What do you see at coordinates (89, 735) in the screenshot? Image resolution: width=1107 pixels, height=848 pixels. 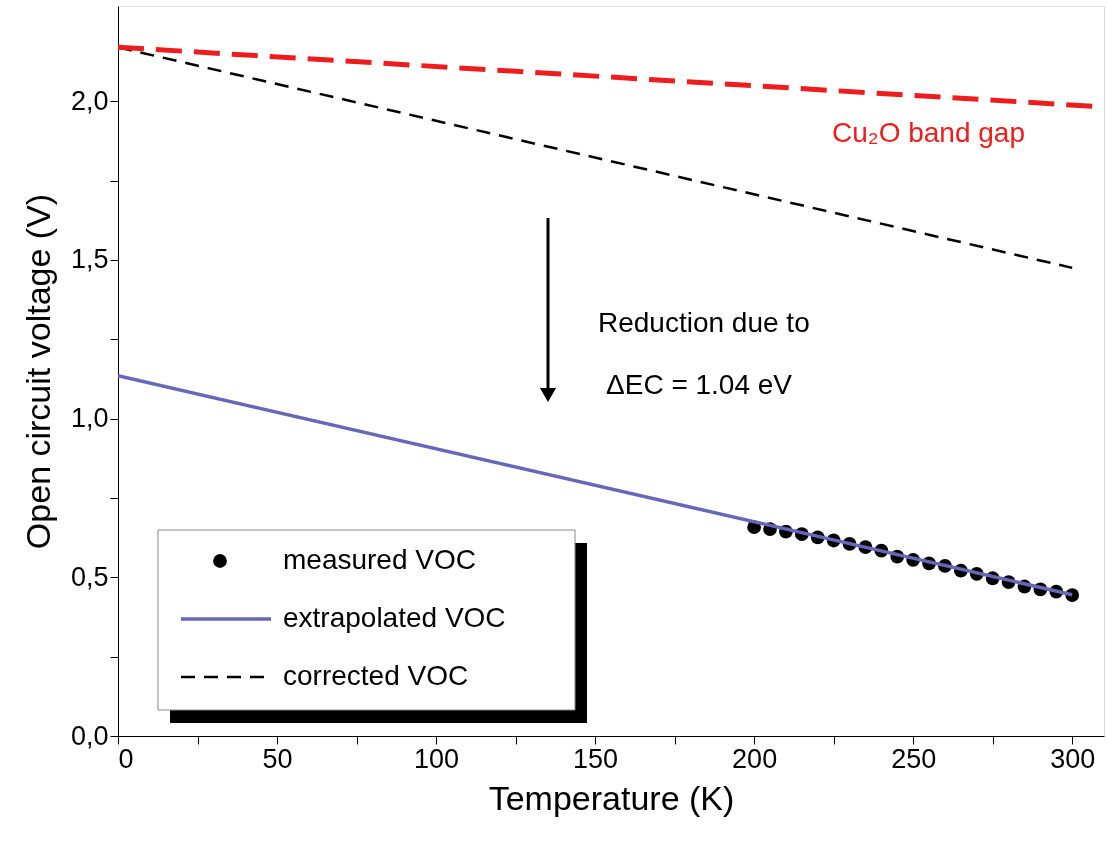 I see `y-tick-label: 0,0` at bounding box center [89, 735].